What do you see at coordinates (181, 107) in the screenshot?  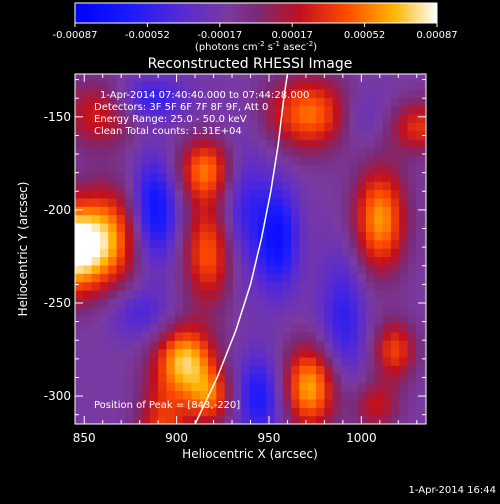 I see `annotation-line: Detectors: 3F 5F 6F 7F 8F 9F, Att 0` at bounding box center [181, 107].